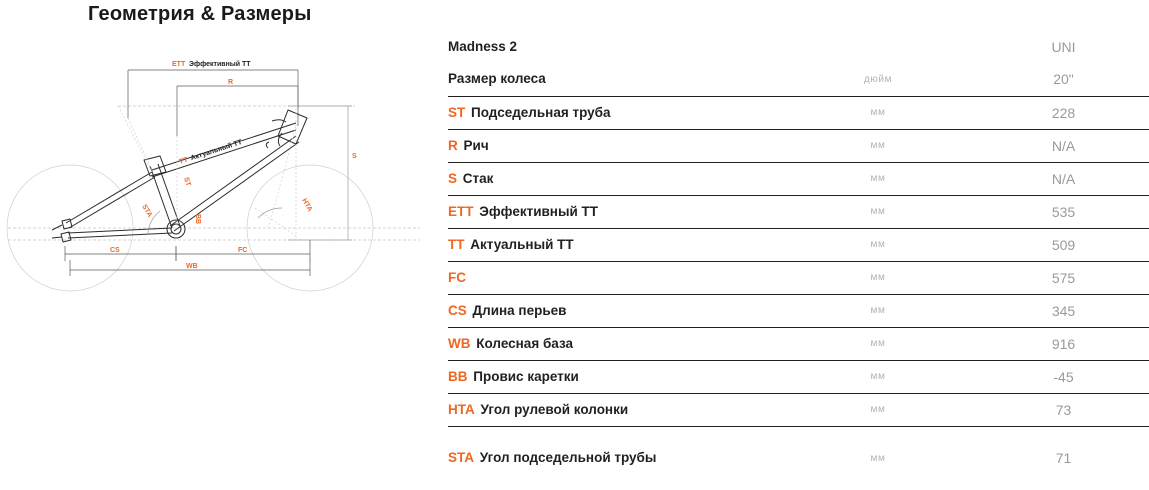 The image size is (1149, 490). Describe the element at coordinates (146, 211) in the screenshot. I see `sta-label: STA` at that location.